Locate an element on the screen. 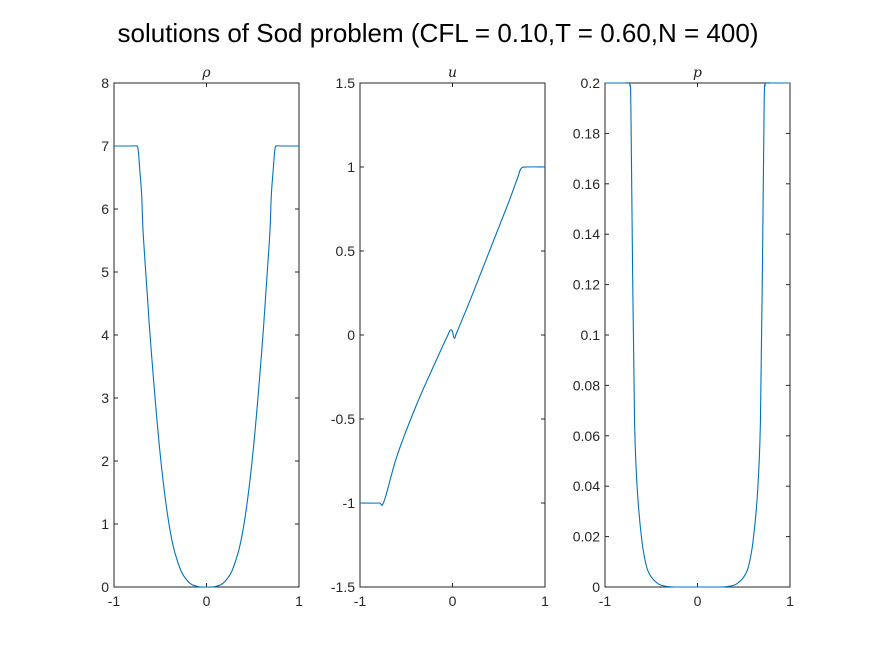 This screenshot has height=656, width=875. series-line-u is located at coordinates (452, 336).